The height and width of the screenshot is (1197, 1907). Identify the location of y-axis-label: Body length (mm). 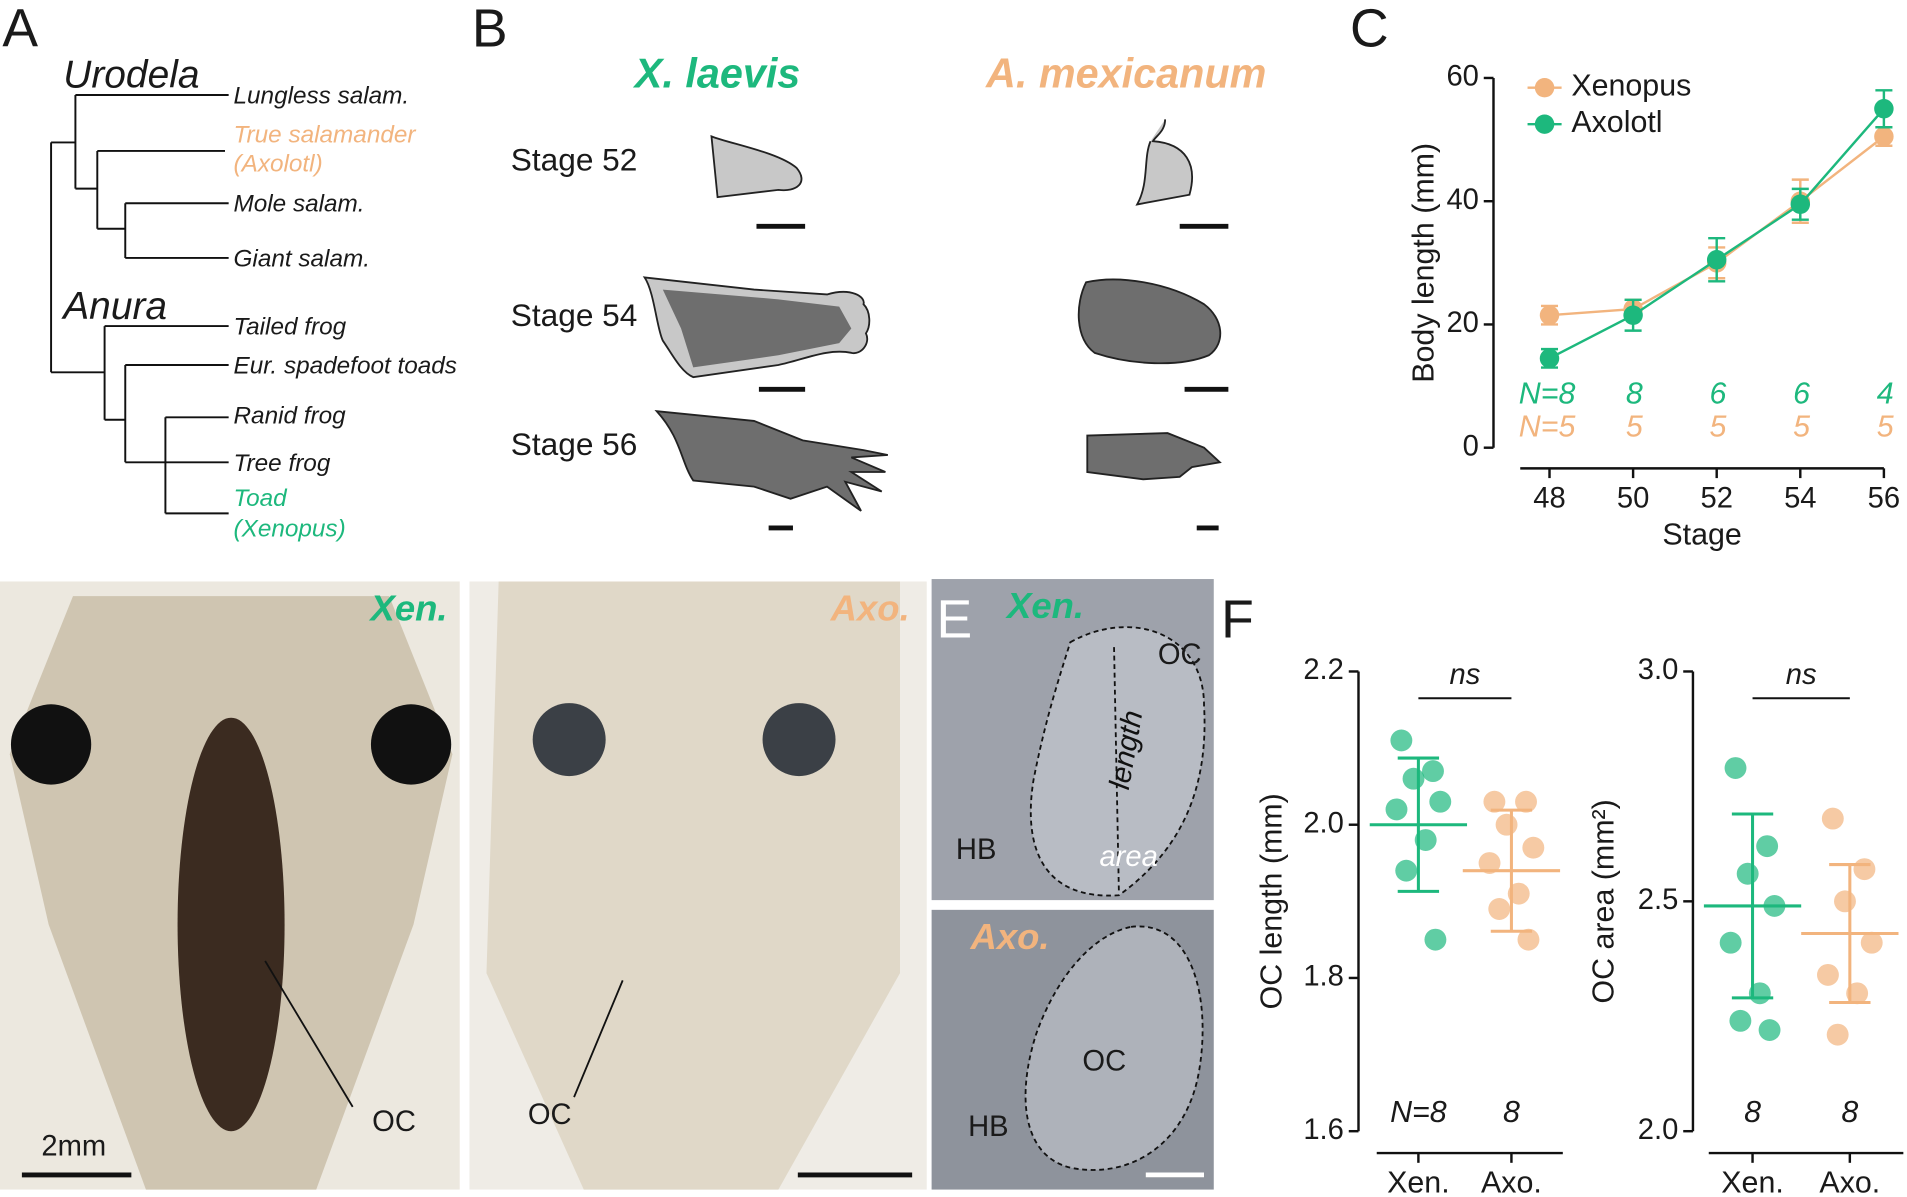
(1423, 263).